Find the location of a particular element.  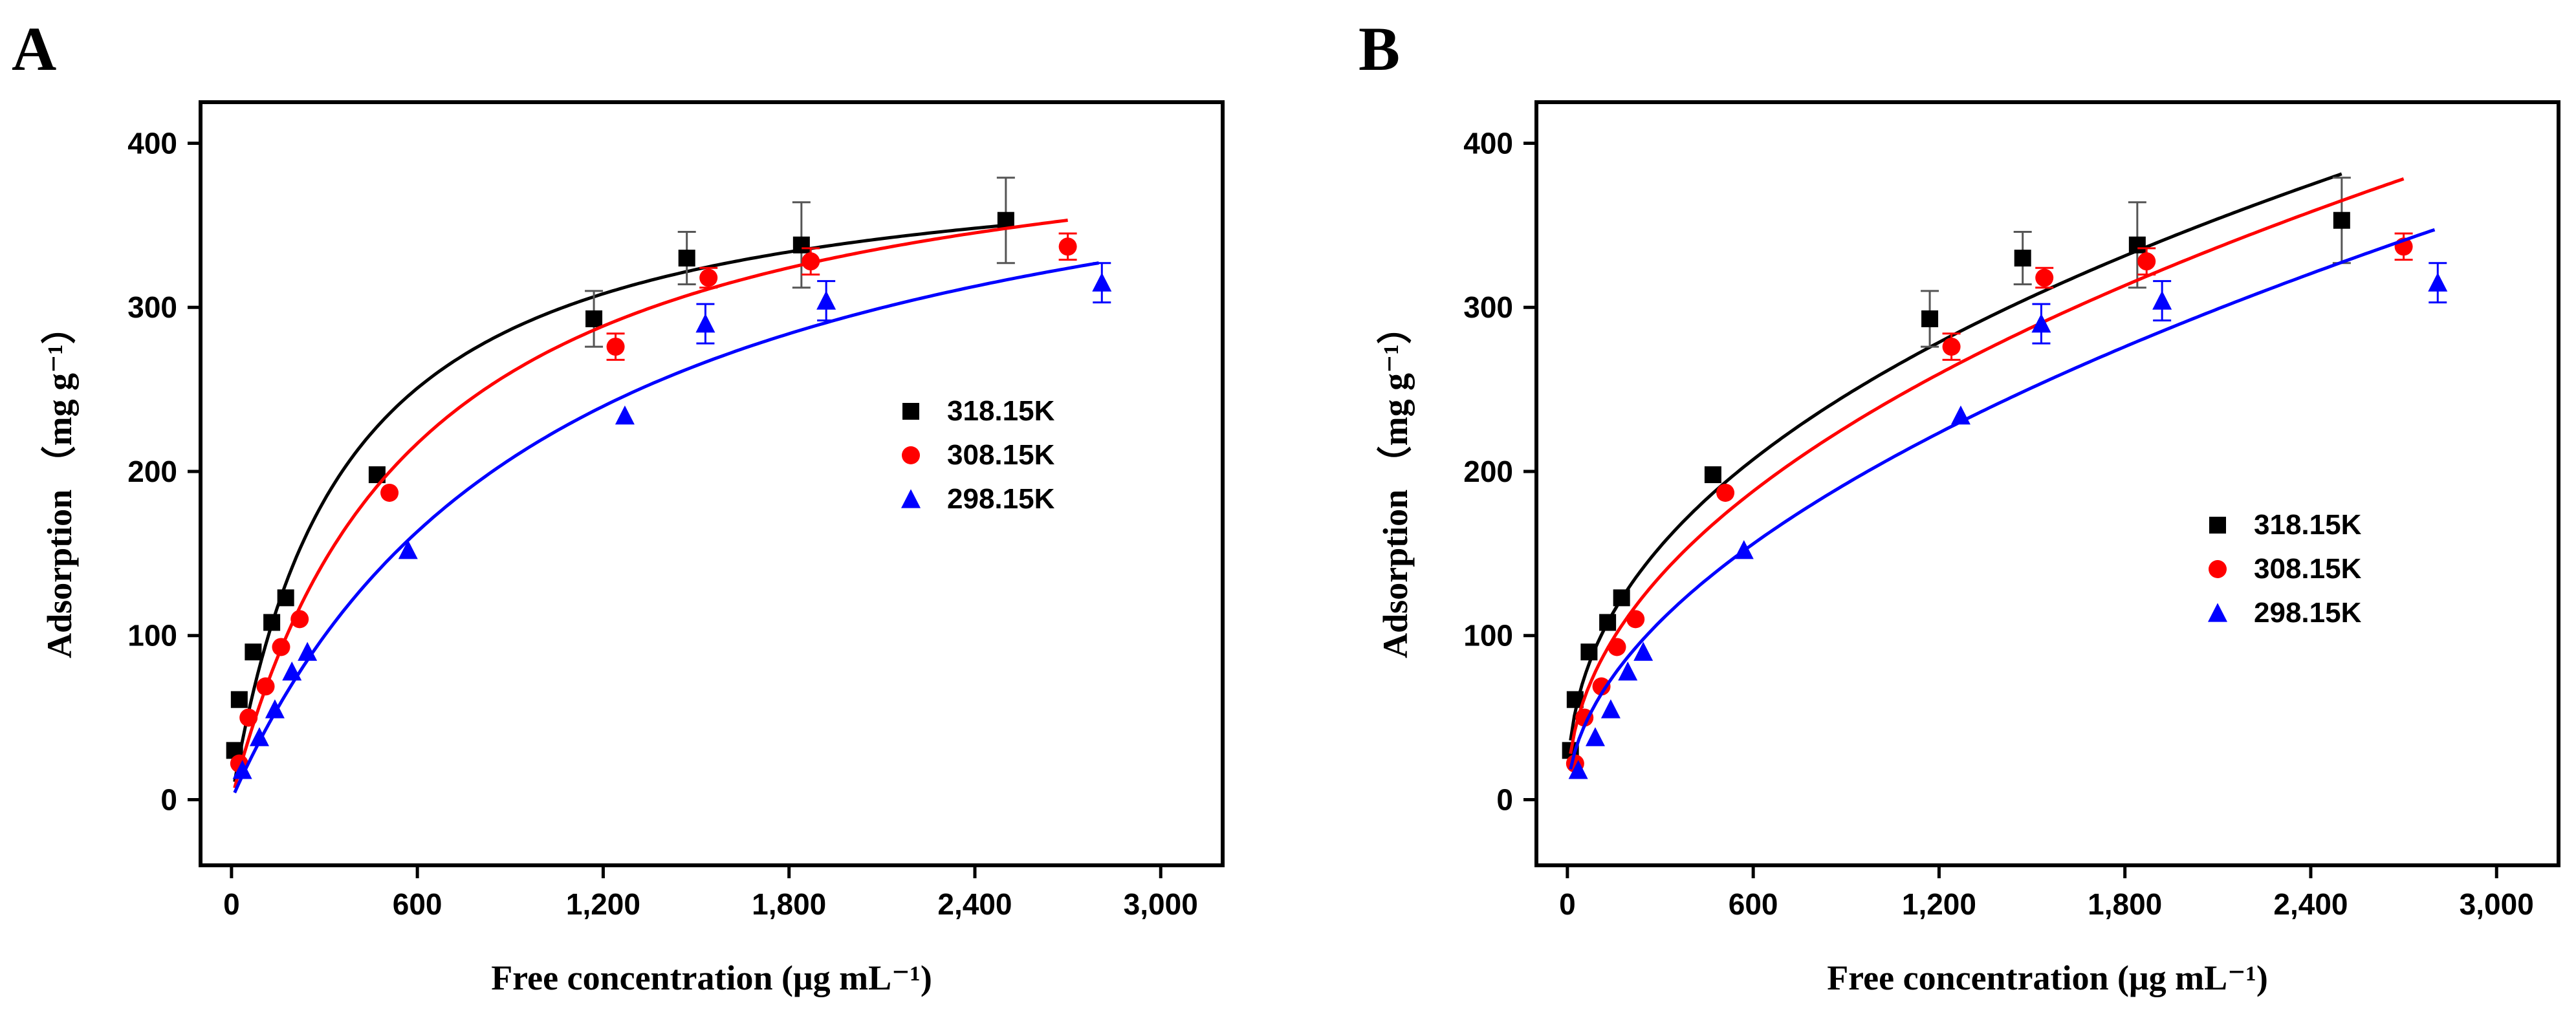

panel-letter: B is located at coordinates (1379, 48).